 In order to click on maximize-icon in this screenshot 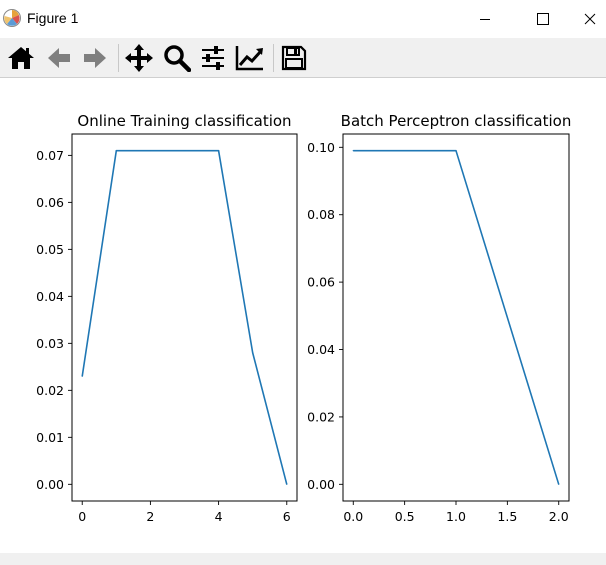, I will do `click(543, 19)`.